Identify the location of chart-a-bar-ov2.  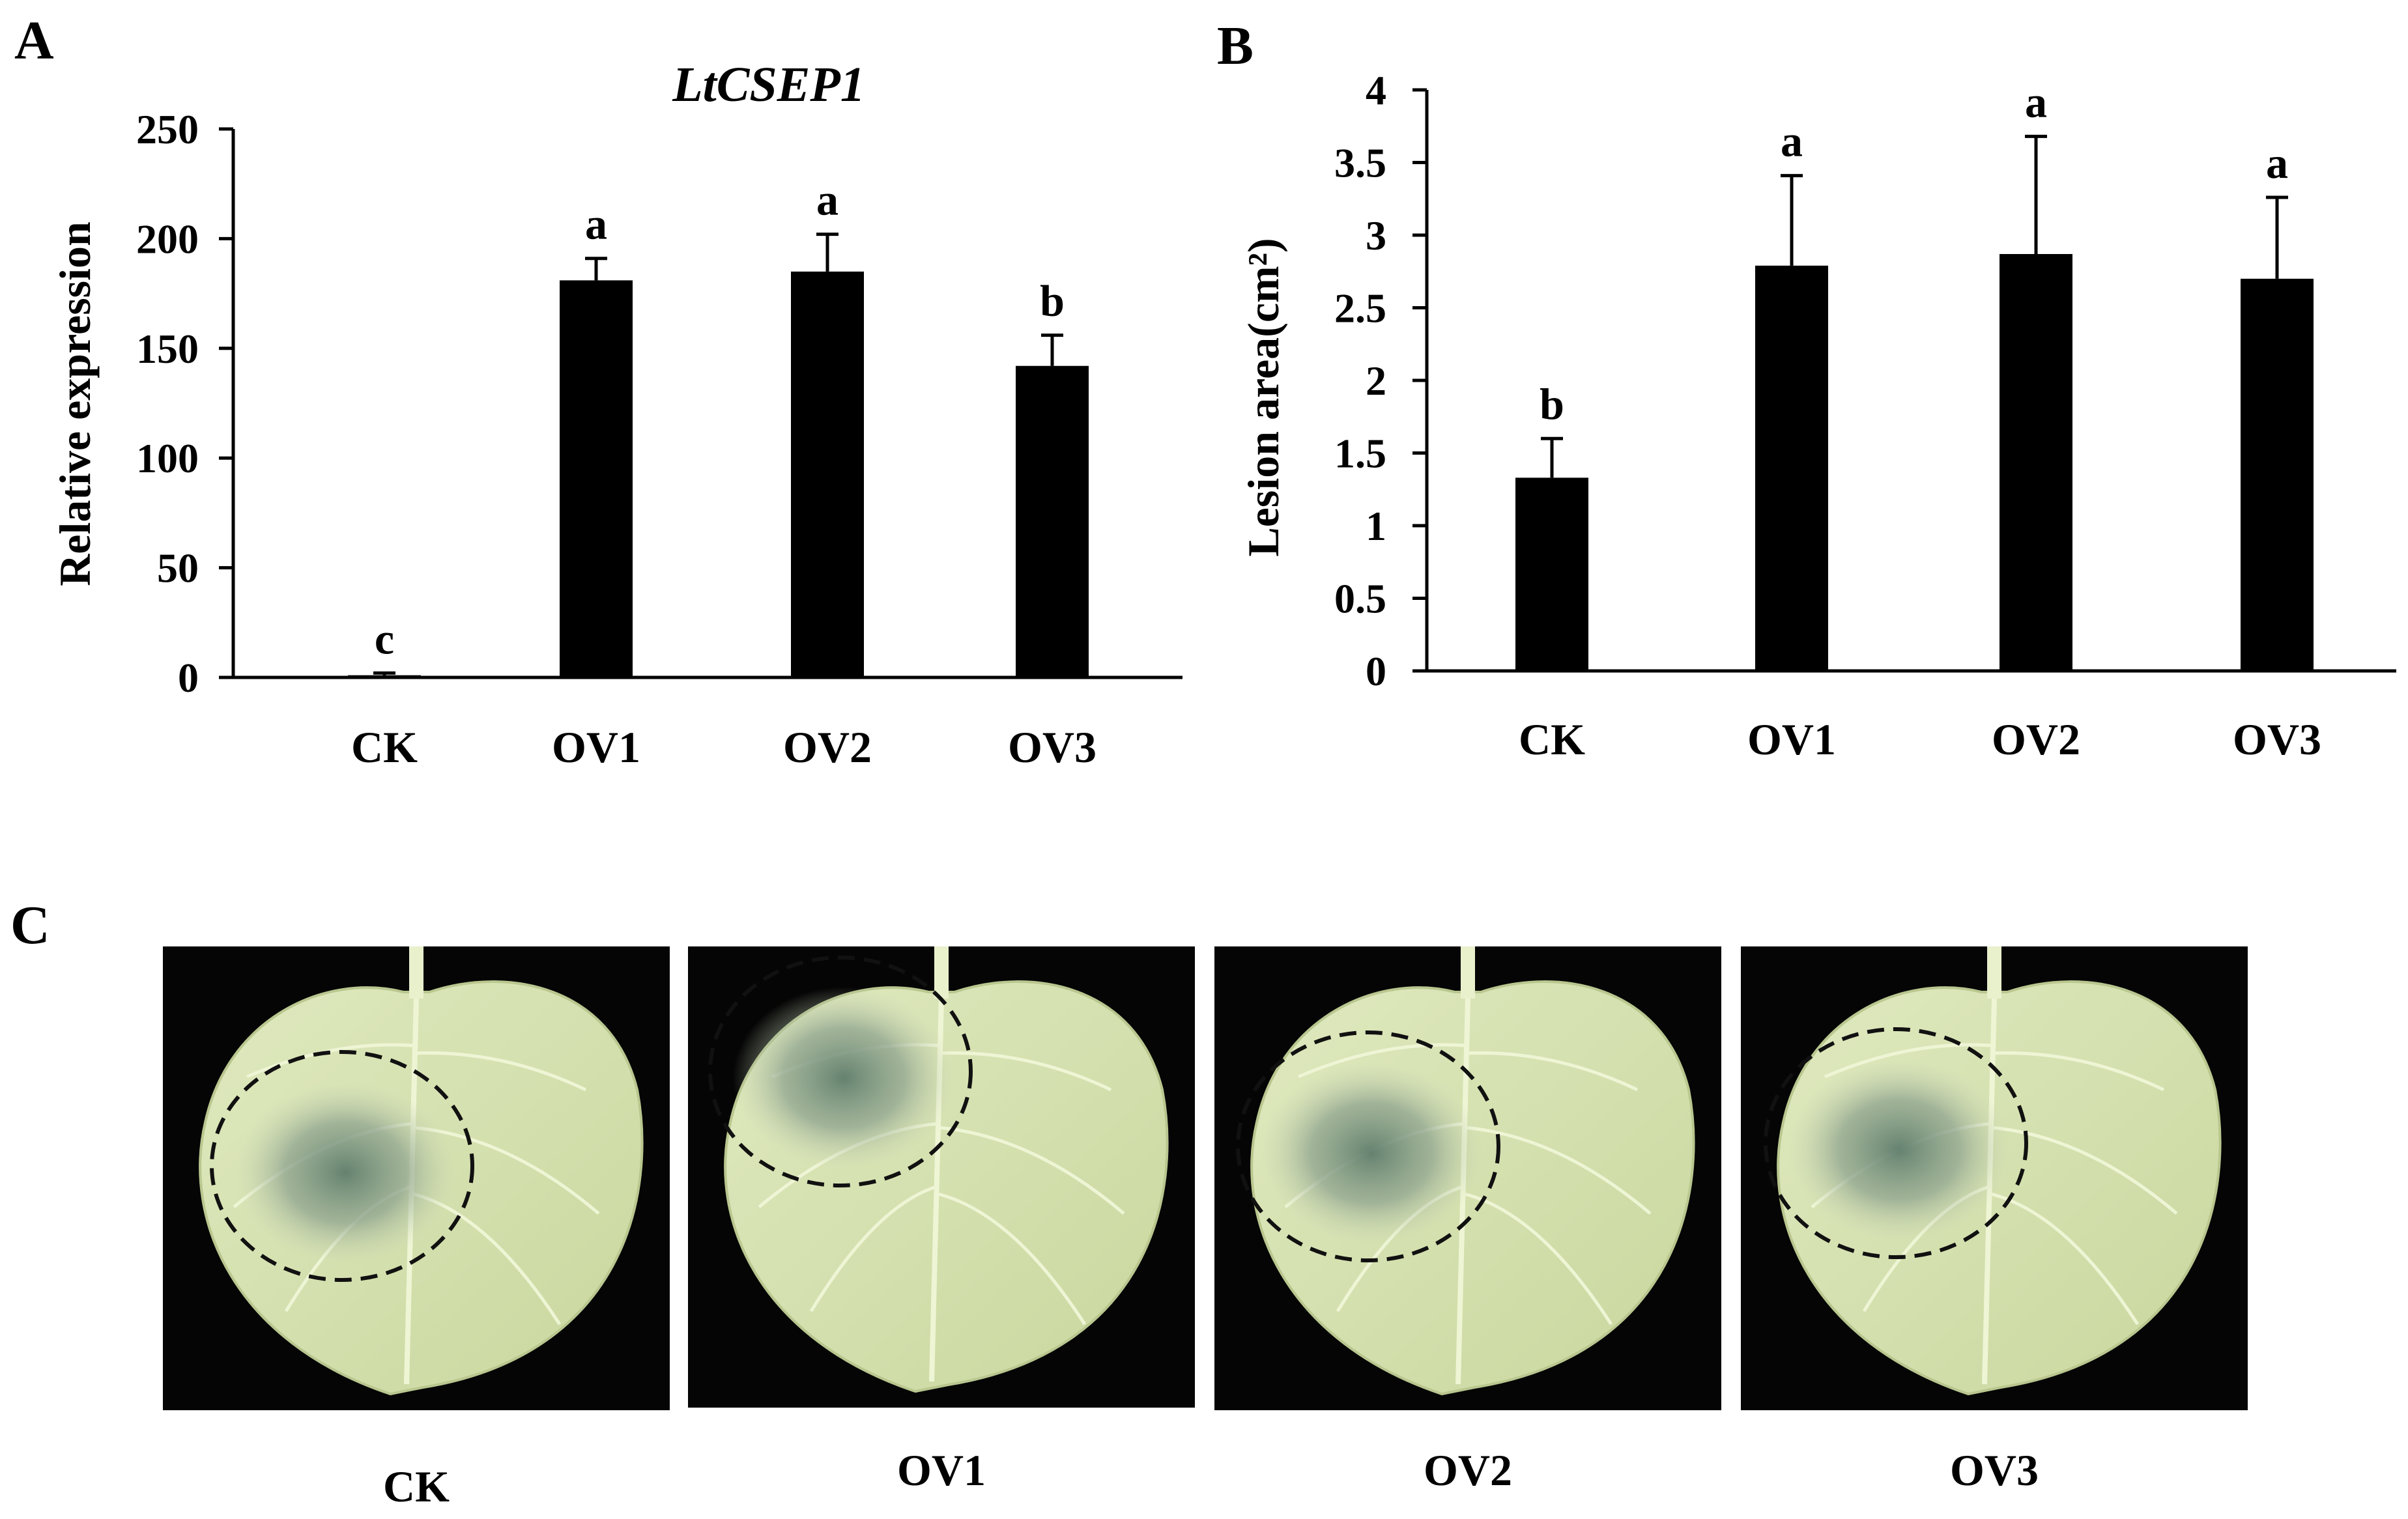
(827, 474).